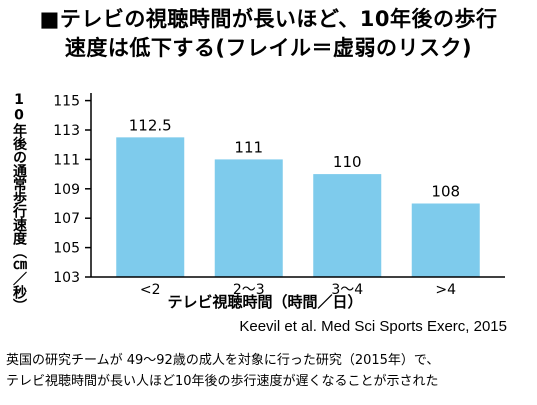  Describe the element at coordinates (268, 19) in the screenshot. I see `chart-title-line1: ■テレビの視聴時間が長いほど、10年後の歩行` at that location.